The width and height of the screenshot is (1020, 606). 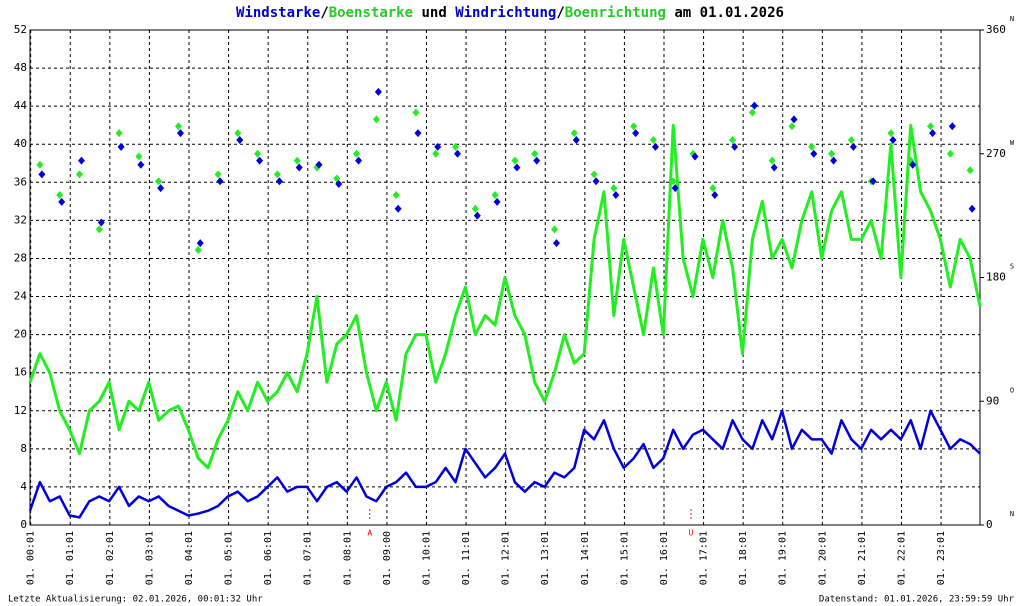 I want to click on footer-right: Datenstand: 01.01.2026, 23:59:59 Uhr, so click(x=917, y=600).